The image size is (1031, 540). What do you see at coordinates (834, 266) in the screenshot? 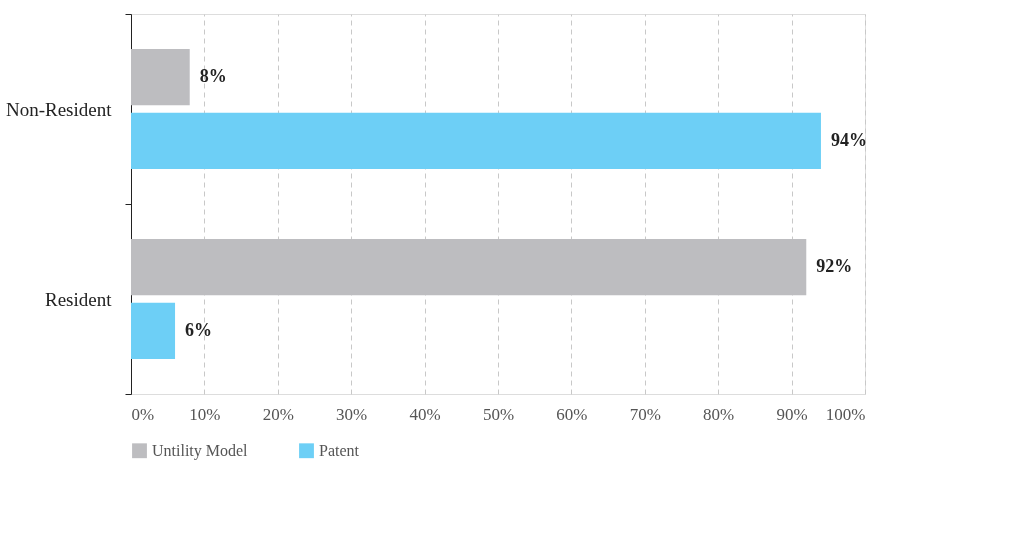
I see `data-label: 92%` at bounding box center [834, 266].